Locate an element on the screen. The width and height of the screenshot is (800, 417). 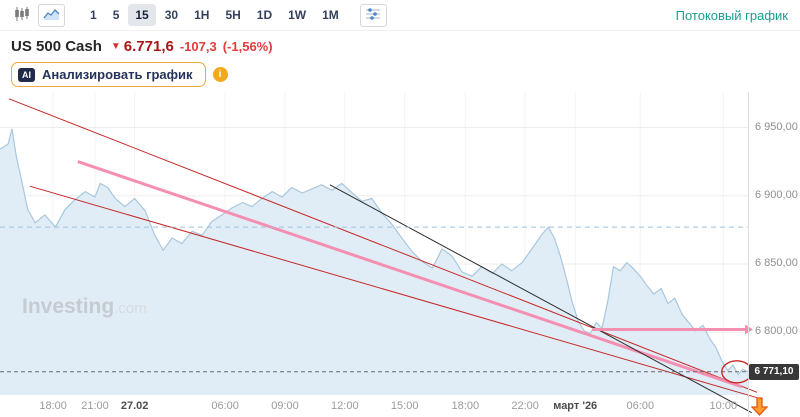
time-axis-label: 21:00 is located at coordinates (95, 406).